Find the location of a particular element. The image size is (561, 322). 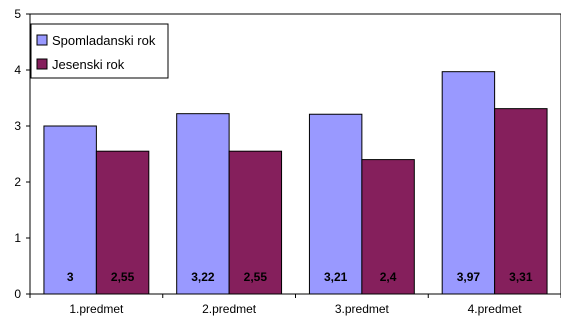

legend-label-spomladanski: Spomladanski rok is located at coordinates (104, 40).